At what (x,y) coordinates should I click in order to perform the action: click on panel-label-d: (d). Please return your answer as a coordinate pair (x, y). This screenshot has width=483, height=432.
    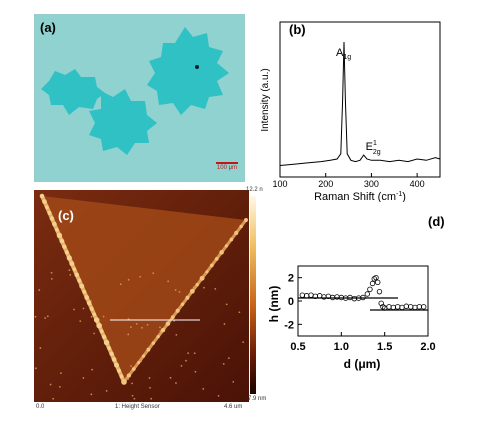
    Looking at the image, I should click on (436, 221).